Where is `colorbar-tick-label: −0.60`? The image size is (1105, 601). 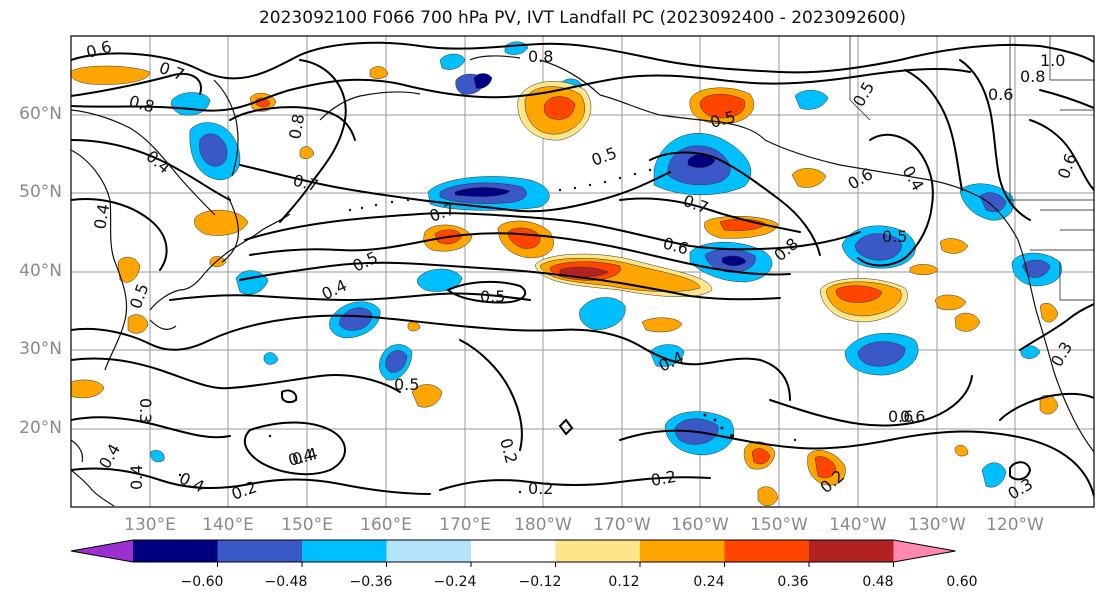
colorbar-tick-label: −0.60 is located at coordinates (202, 582).